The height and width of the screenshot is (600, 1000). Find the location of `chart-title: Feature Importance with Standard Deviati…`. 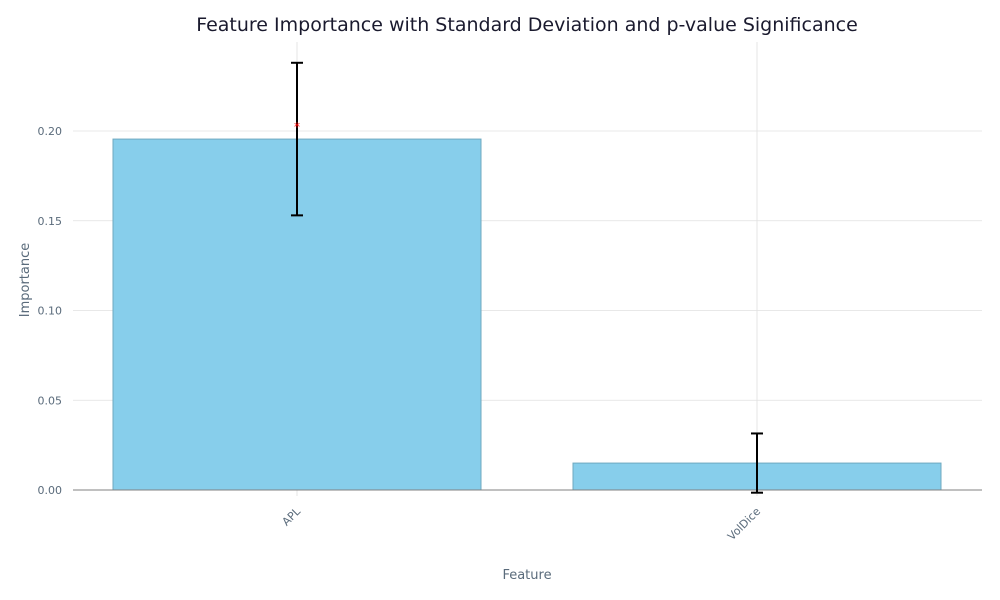

chart-title: Feature Importance with Standard Deviati… is located at coordinates (527, 25).